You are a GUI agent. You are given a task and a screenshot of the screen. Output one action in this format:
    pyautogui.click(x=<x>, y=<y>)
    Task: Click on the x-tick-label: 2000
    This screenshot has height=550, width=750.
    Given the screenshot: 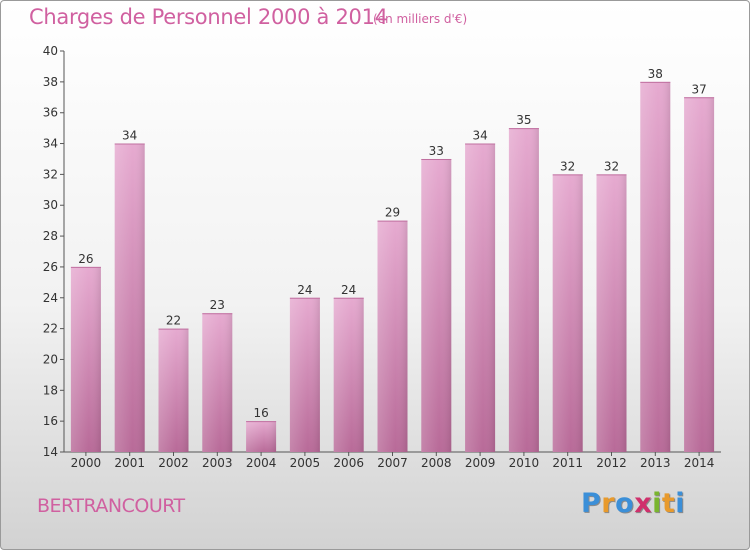 What is the action you would take?
    pyautogui.click(x=86, y=463)
    